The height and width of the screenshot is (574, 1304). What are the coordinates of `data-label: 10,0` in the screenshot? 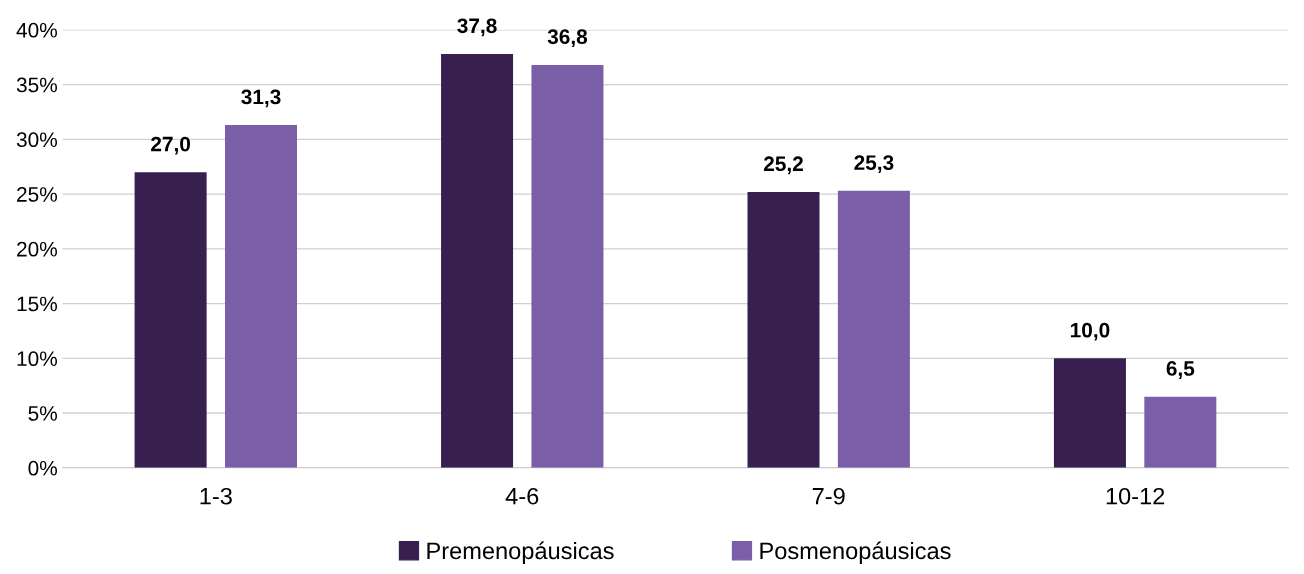 It's located at (1090, 331).